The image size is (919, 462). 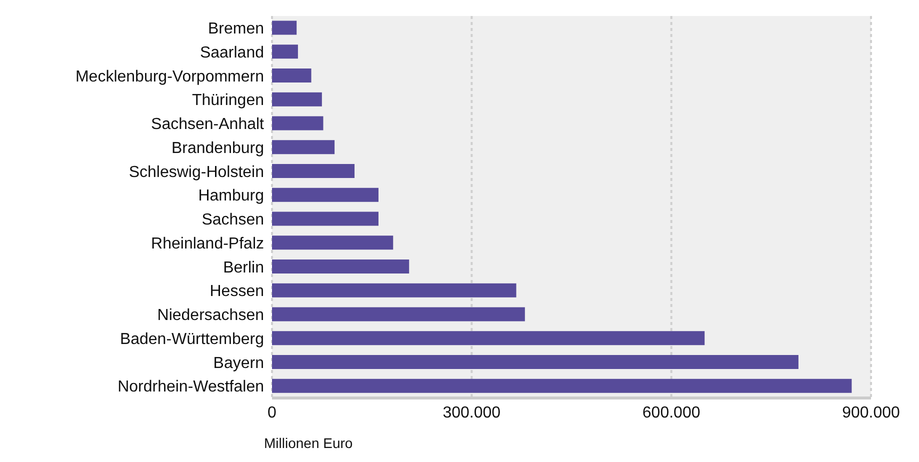 What do you see at coordinates (871, 413) in the screenshot?
I see `x-tick-label: 900.000` at bounding box center [871, 413].